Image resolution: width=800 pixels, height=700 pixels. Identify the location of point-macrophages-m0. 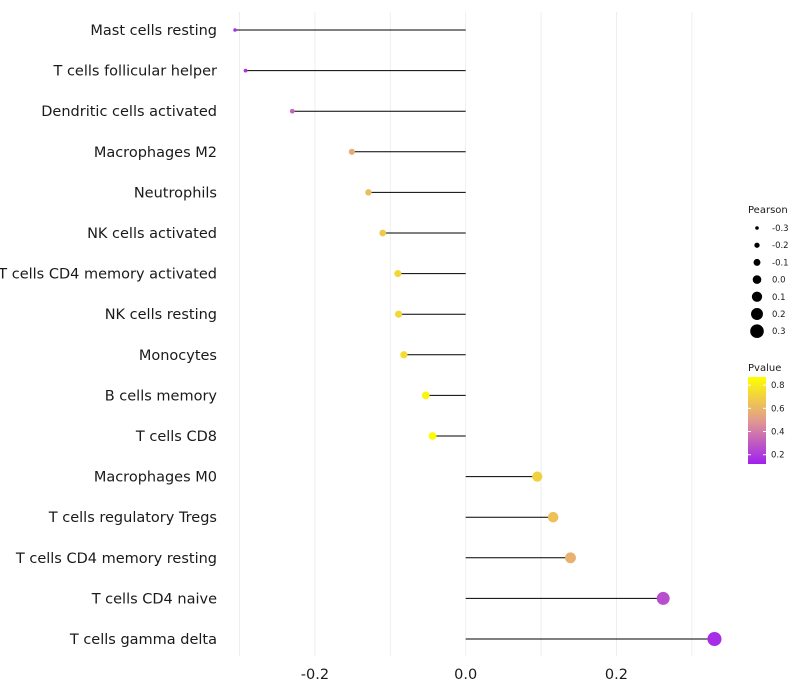
(537, 476).